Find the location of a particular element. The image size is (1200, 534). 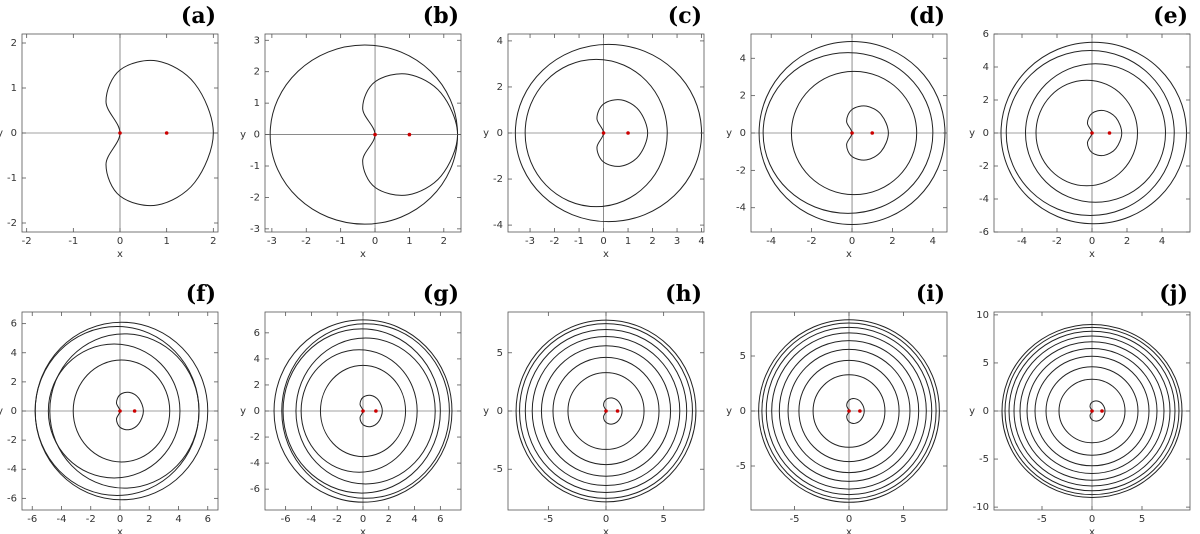

y-tick-label: -10 is located at coordinates (981, 507).